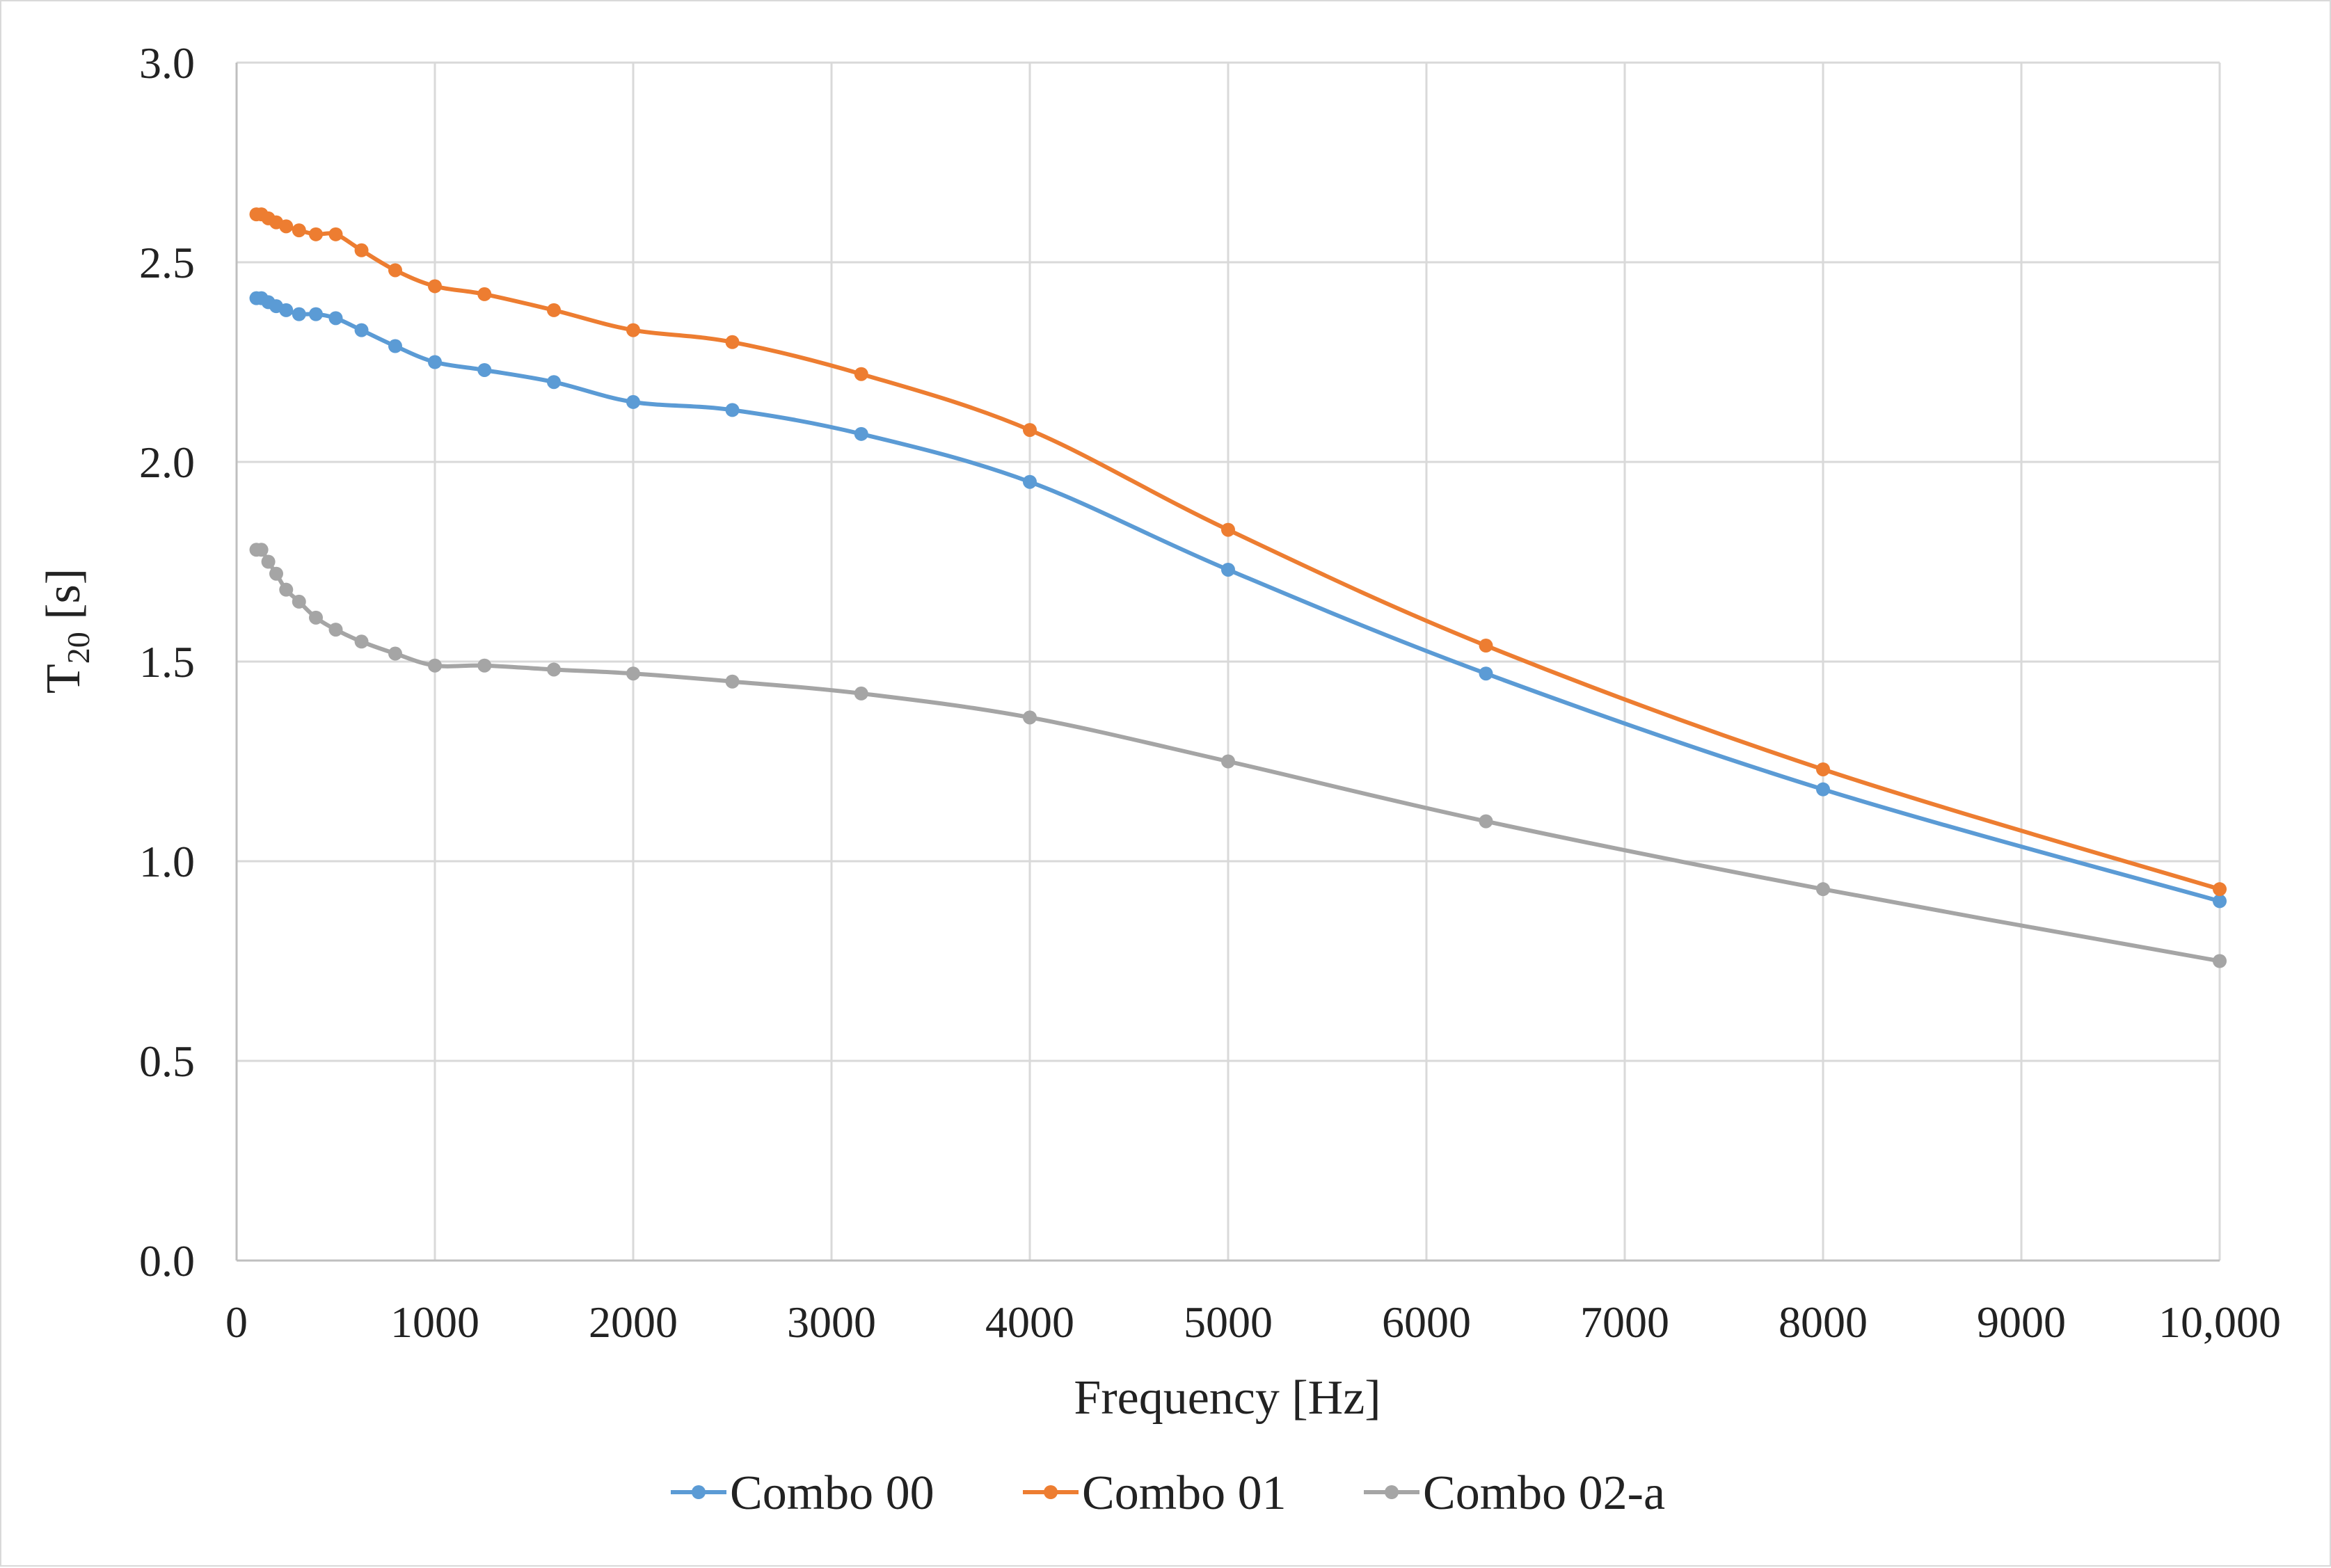 This screenshot has height=1568, width=2331. I want to click on x-tick-label: 6000, so click(1426, 1322).